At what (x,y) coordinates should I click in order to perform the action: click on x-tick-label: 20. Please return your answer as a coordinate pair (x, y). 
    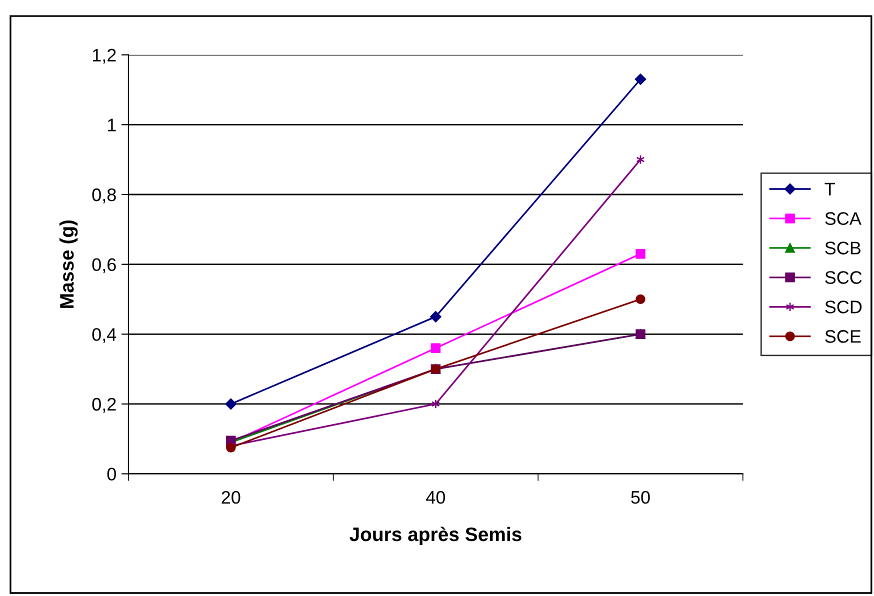
    Looking at the image, I should click on (231, 497).